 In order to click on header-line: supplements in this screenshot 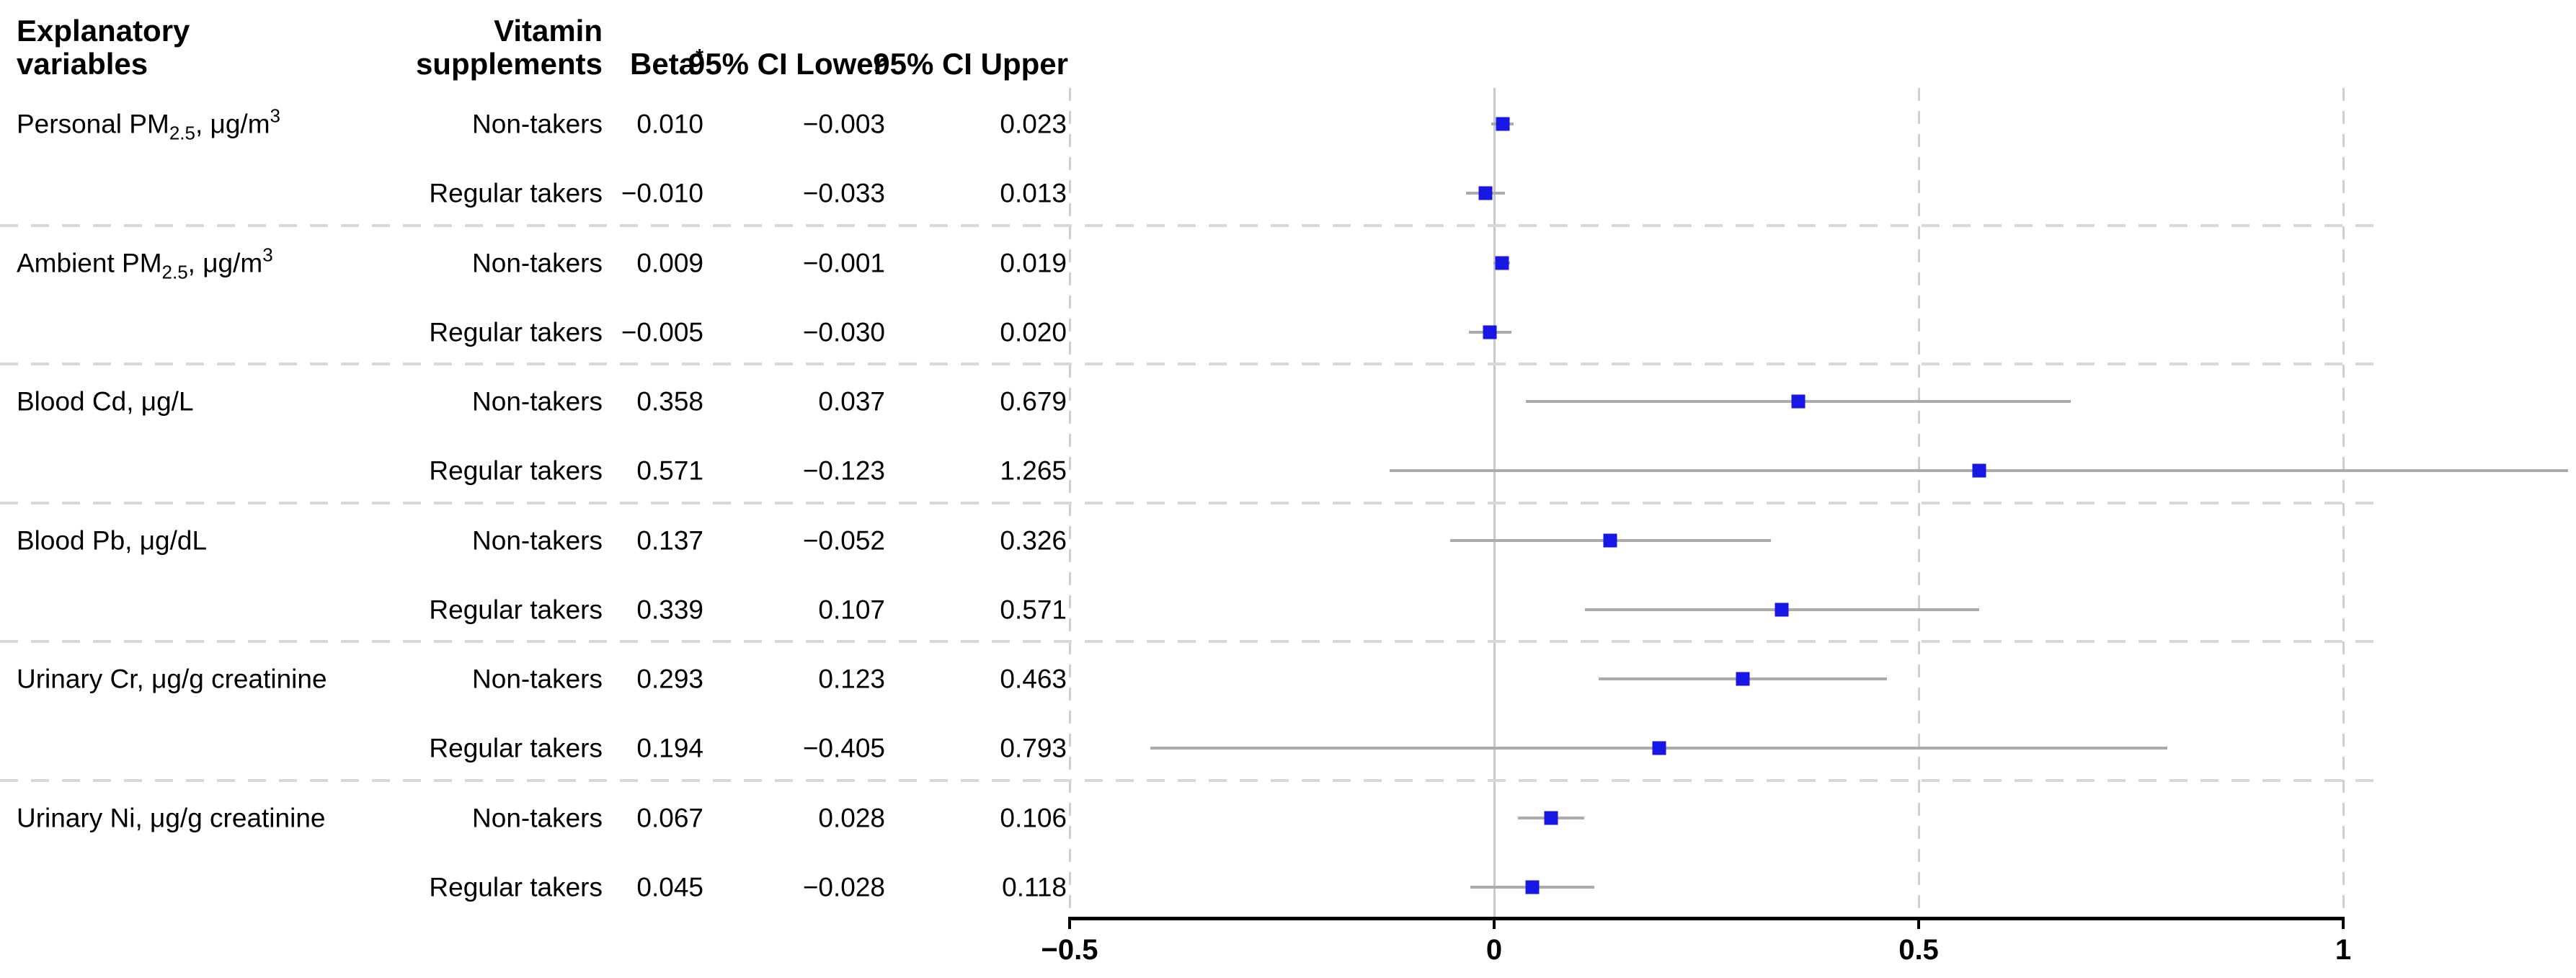, I will do `click(509, 64)`.